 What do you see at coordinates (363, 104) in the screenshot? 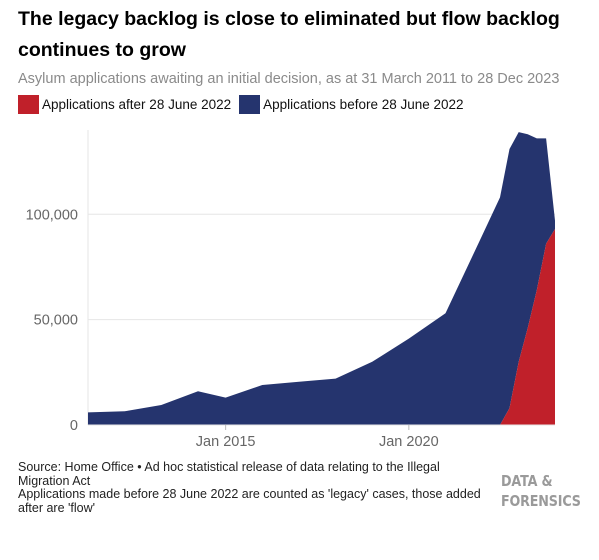
I see `legend-label-legacy: Applications before 28 June 2022` at bounding box center [363, 104].